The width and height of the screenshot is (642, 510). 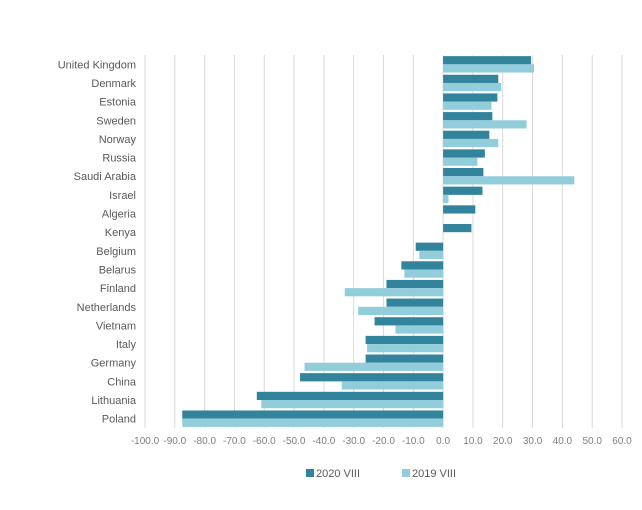 I want to click on x-tick-label: 0.0, so click(x=443, y=441).